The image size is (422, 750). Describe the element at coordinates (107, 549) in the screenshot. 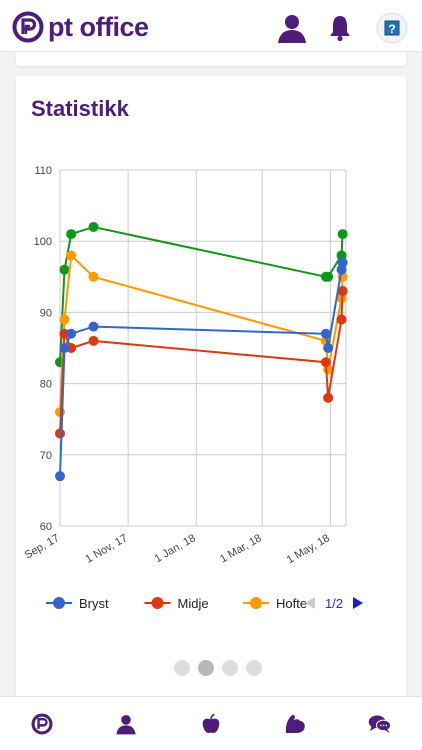

I see `x-tick-label: 1 Nov, 17` at that location.